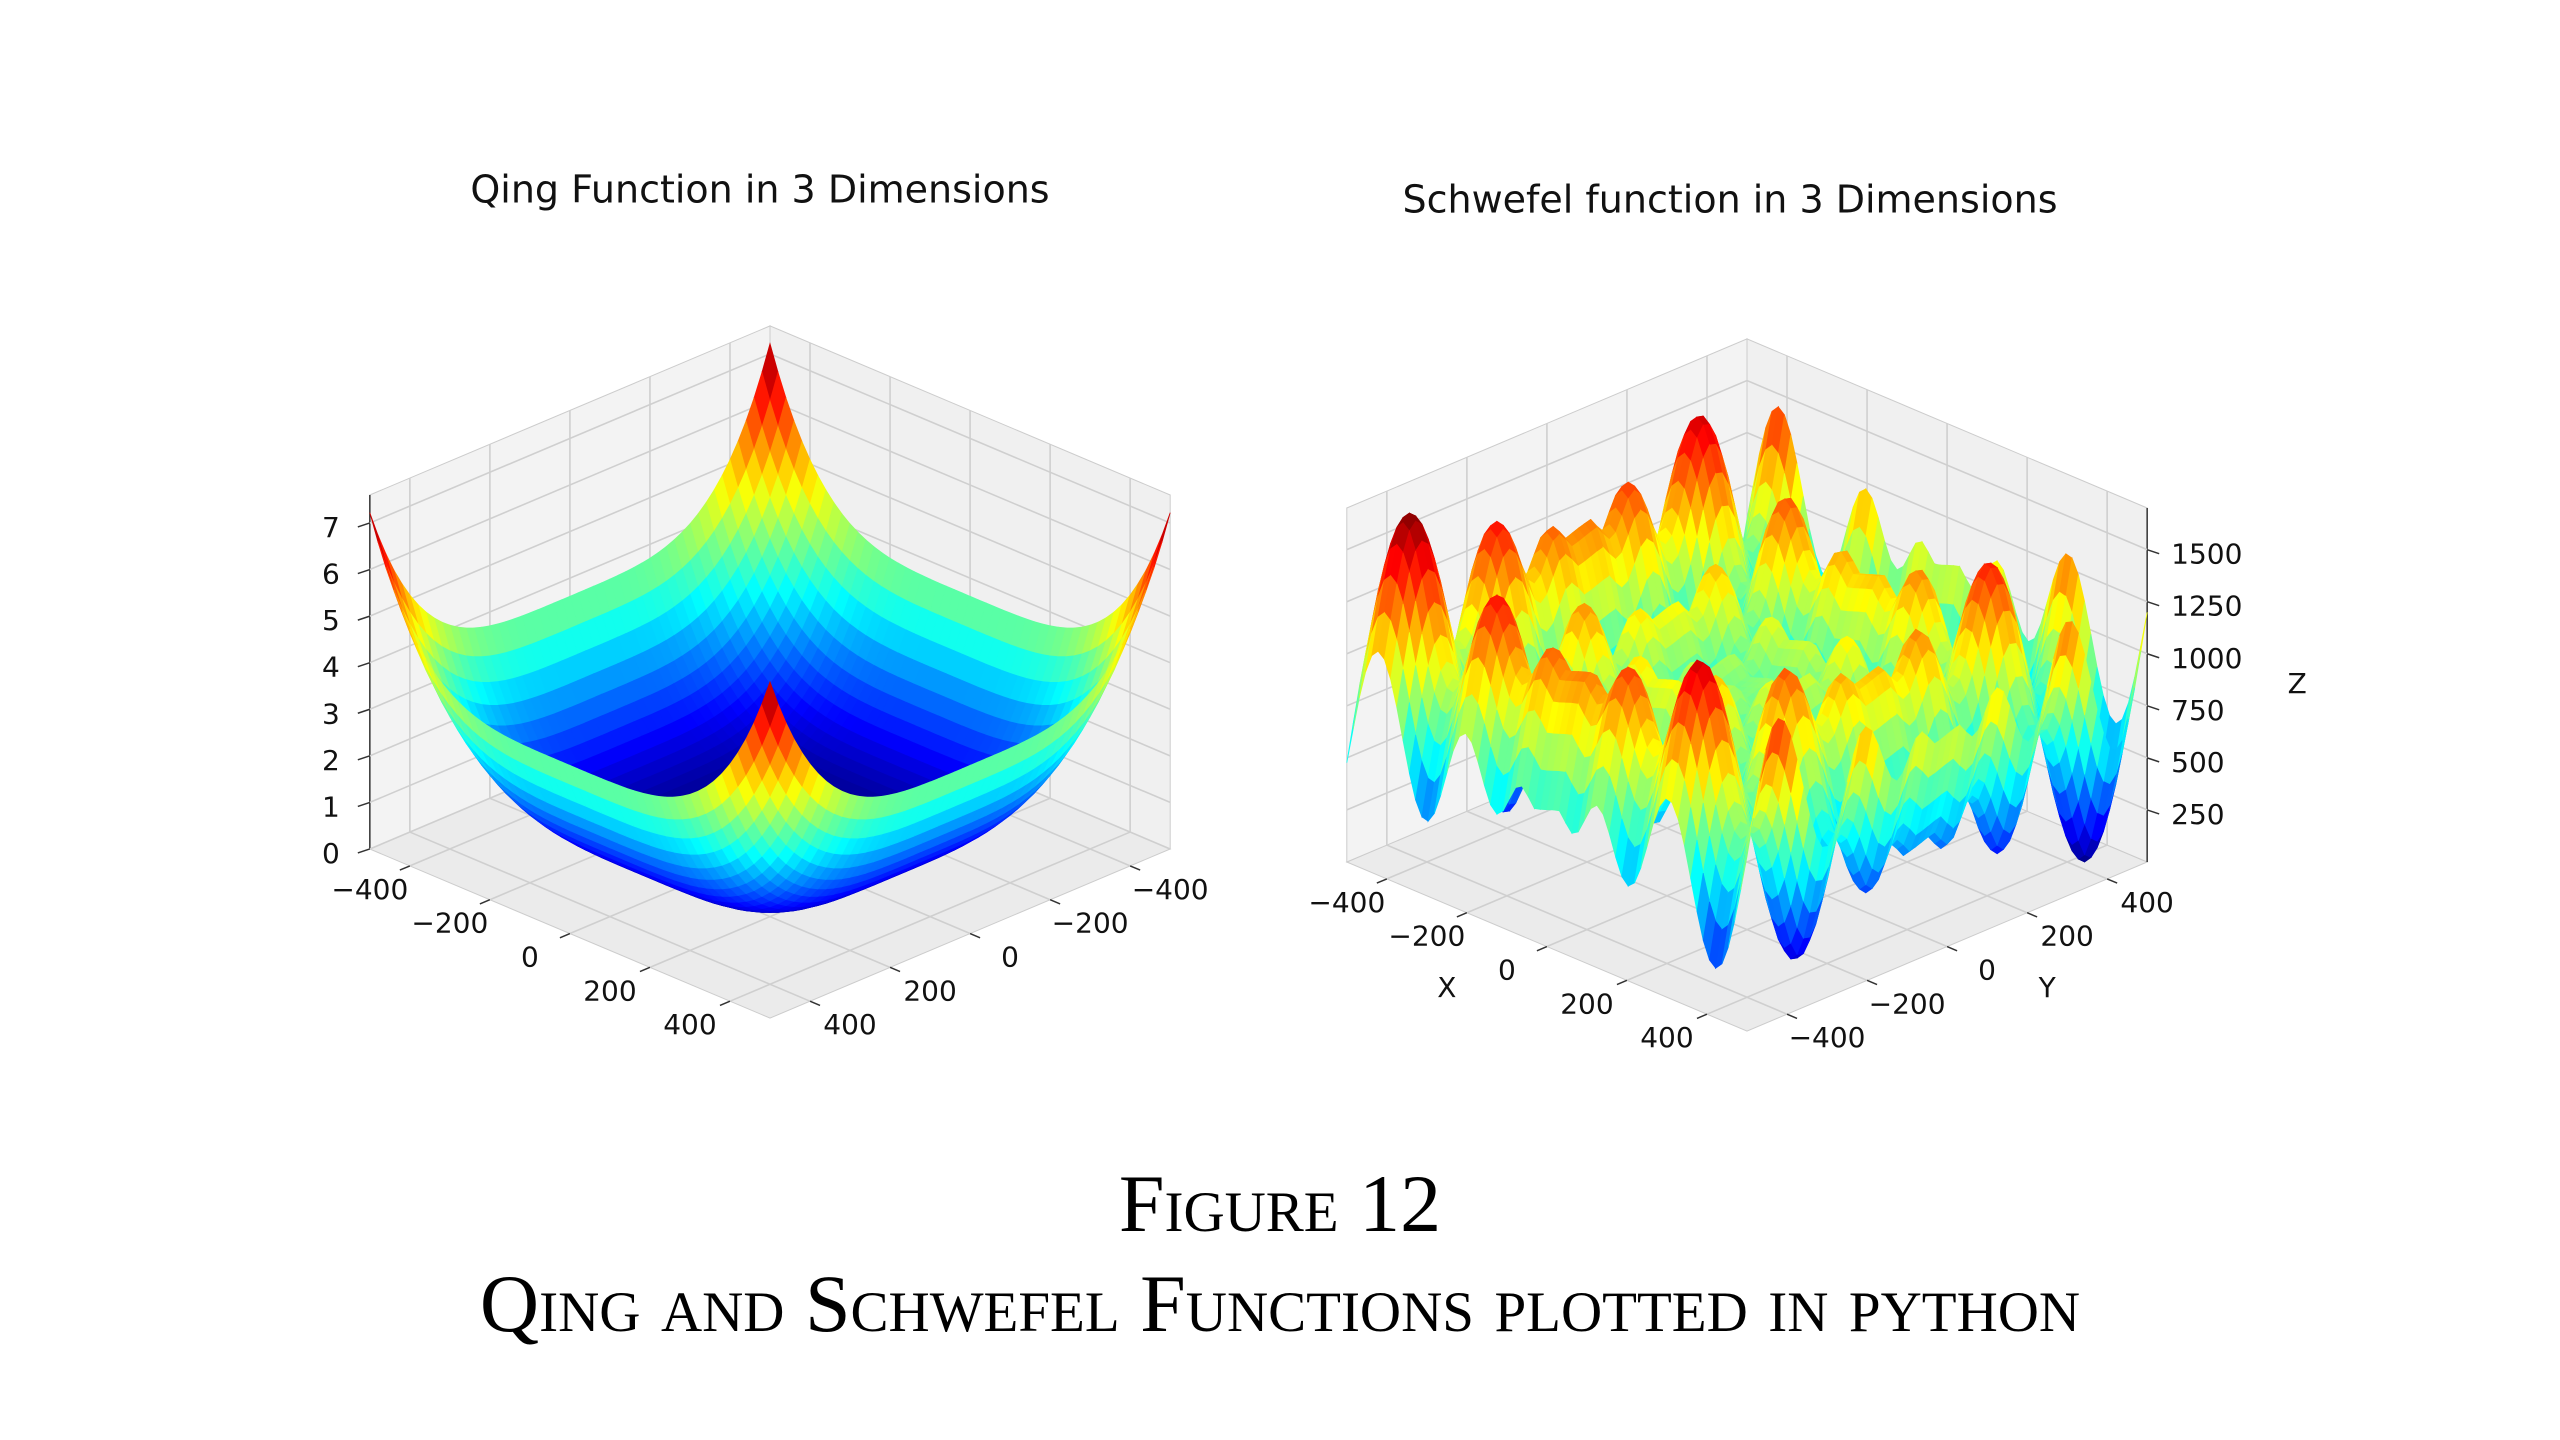  I want to click on z-tick-label: 1, so click(331, 806).